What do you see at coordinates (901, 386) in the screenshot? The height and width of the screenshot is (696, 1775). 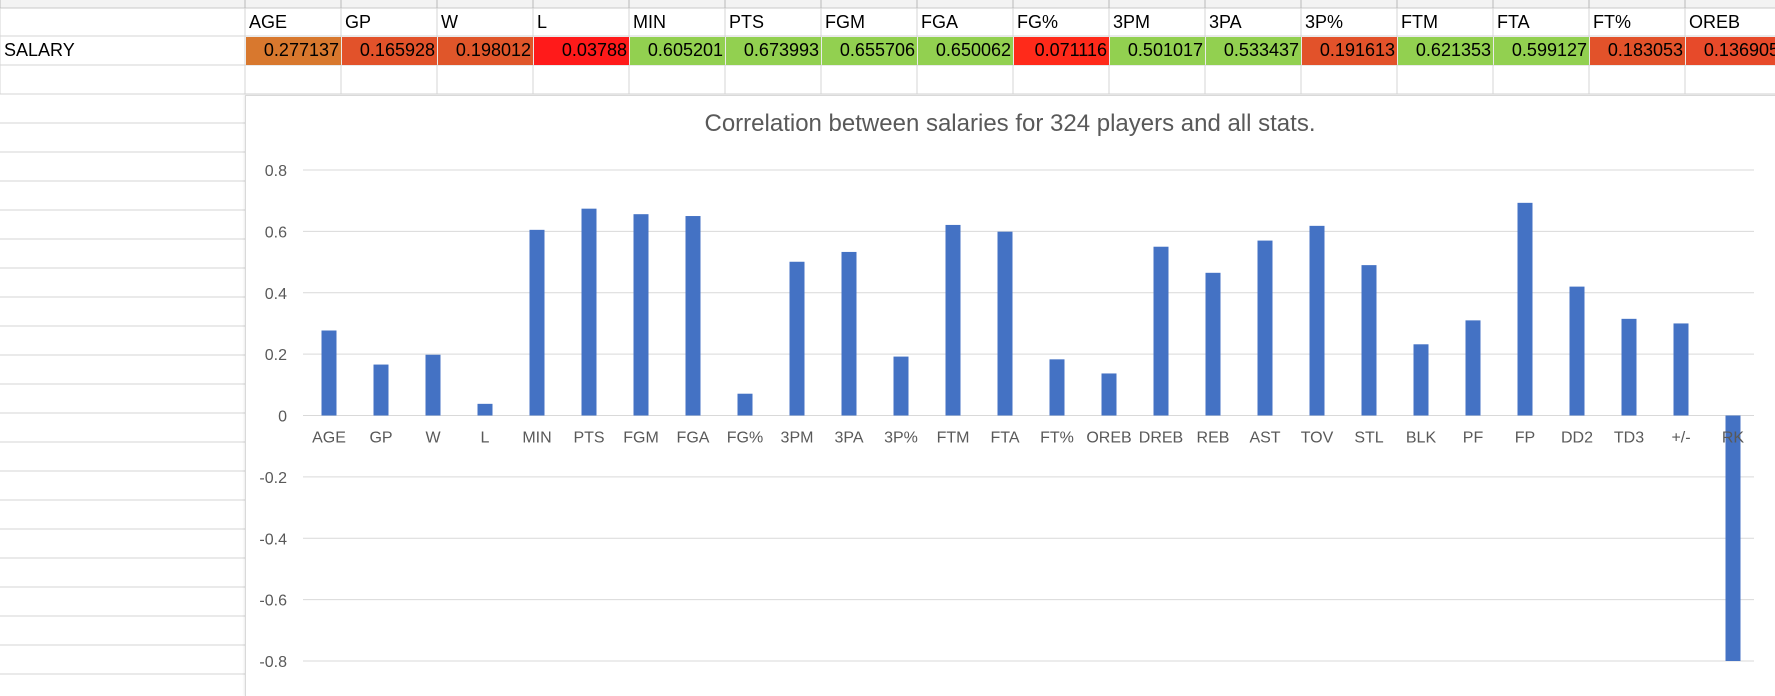 I see `bar-3p%` at bounding box center [901, 386].